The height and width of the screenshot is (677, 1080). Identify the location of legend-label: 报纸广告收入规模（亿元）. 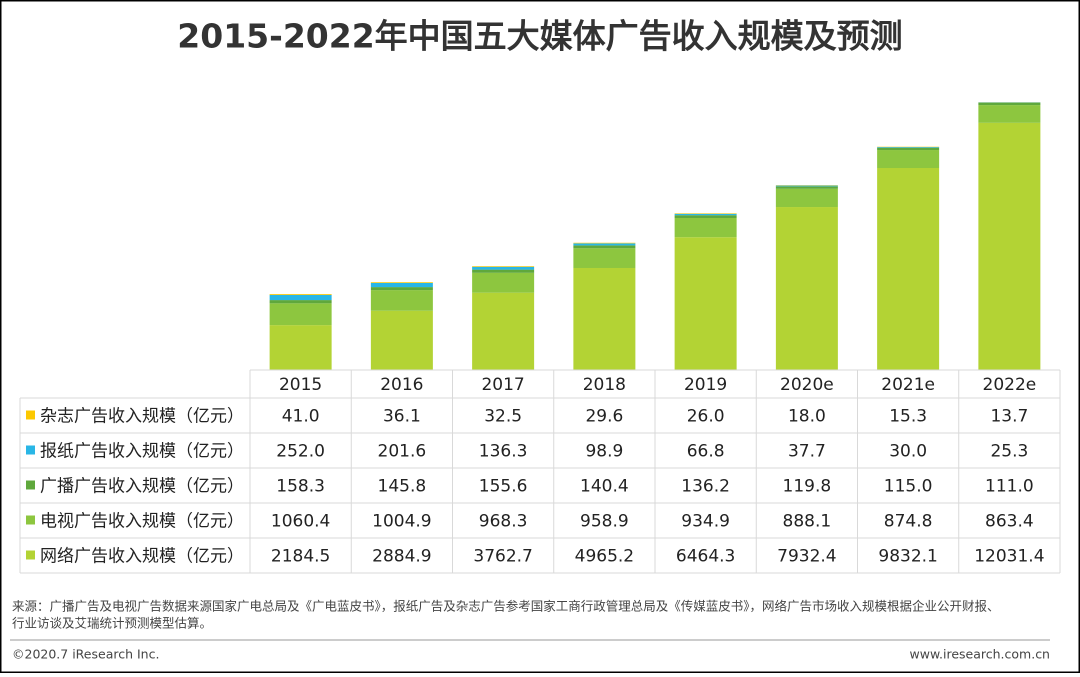
(142, 452).